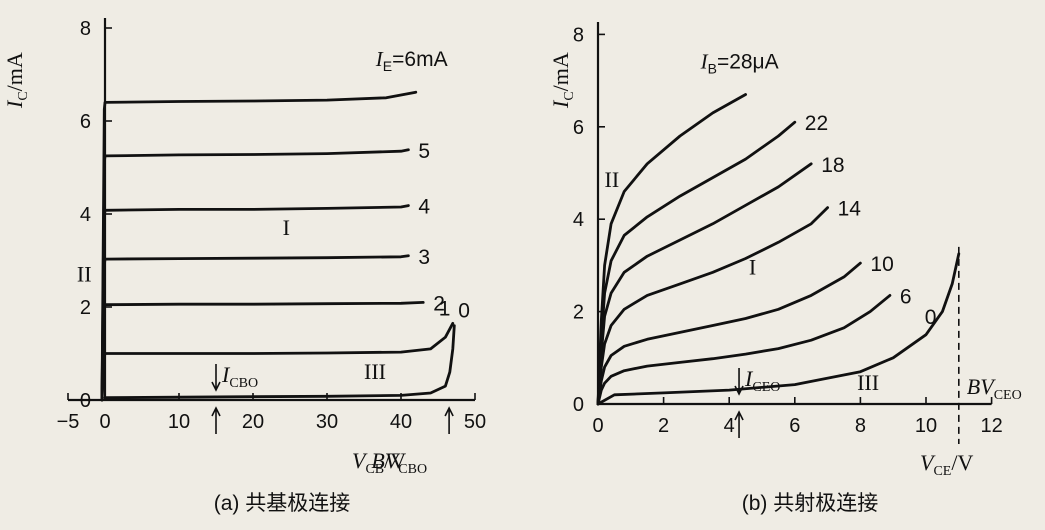  I want to click on series-label: 10, so click(881, 264).